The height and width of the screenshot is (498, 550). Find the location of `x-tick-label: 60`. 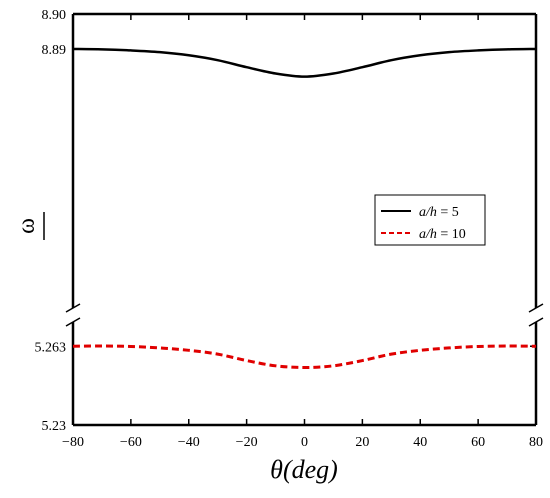

x-tick-label: 60 is located at coordinates (478, 442).